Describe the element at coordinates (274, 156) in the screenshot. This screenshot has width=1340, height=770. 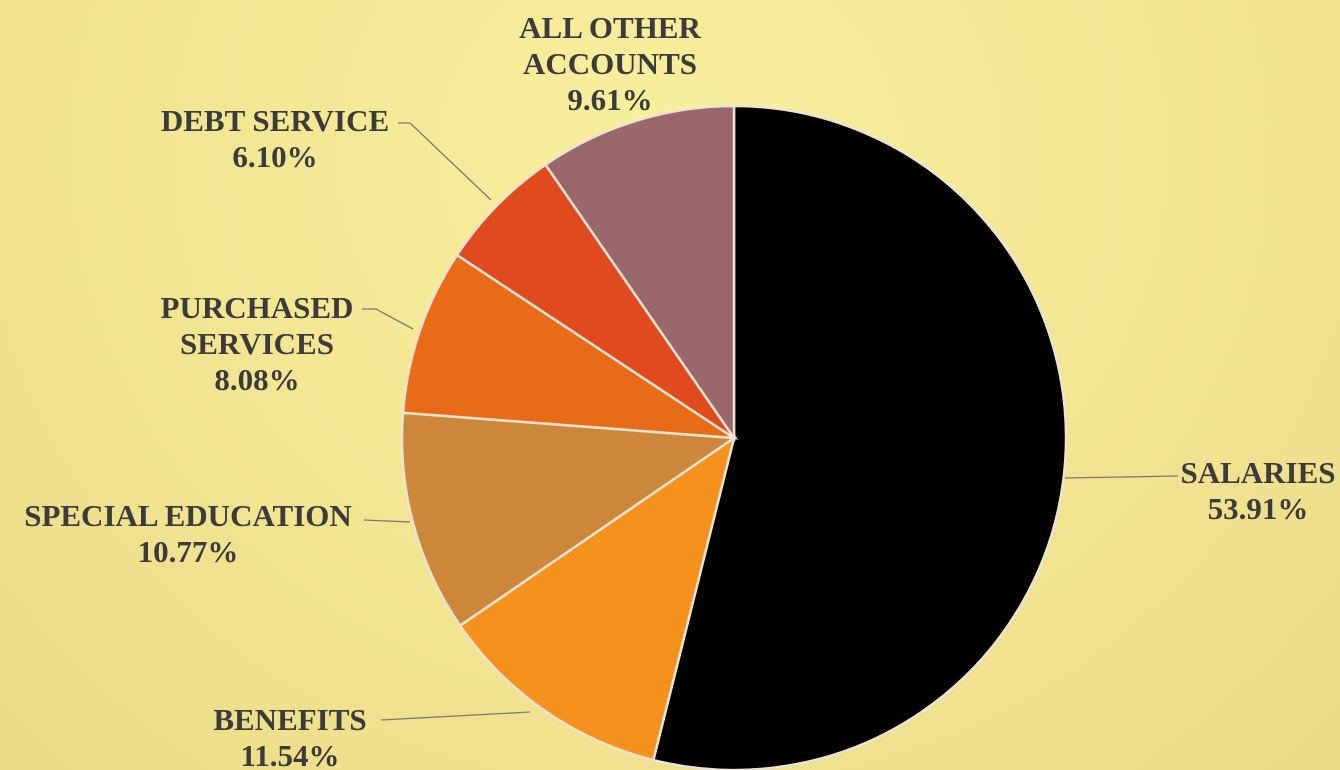
I see `pct-label-debt-service: 6.10%` at that location.